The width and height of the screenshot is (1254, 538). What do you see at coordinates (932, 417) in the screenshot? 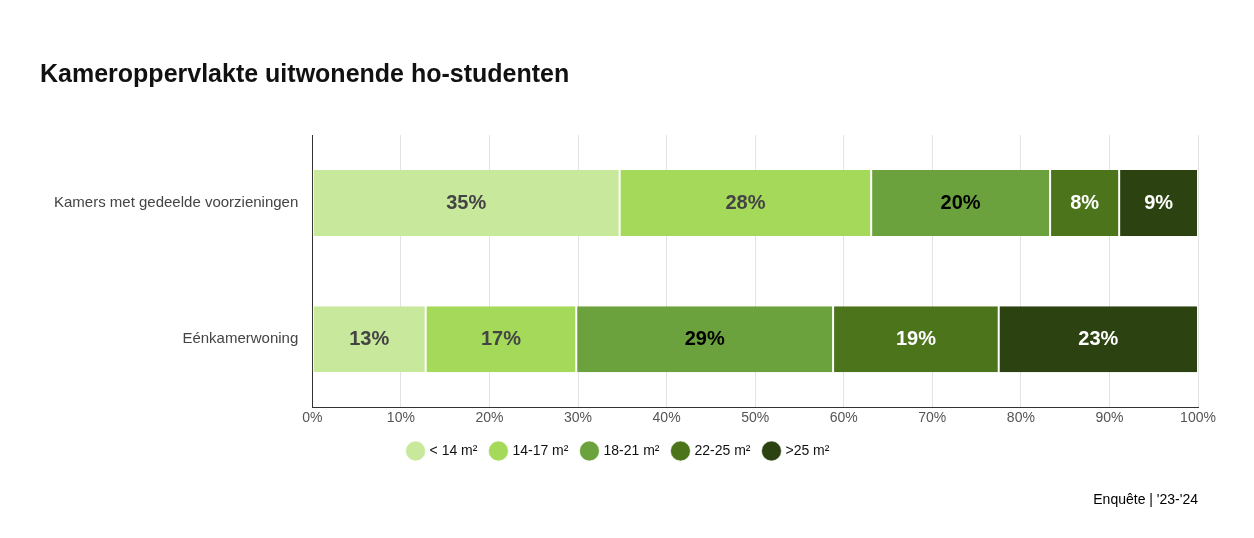
I see `x-tick-label: 70%` at bounding box center [932, 417].